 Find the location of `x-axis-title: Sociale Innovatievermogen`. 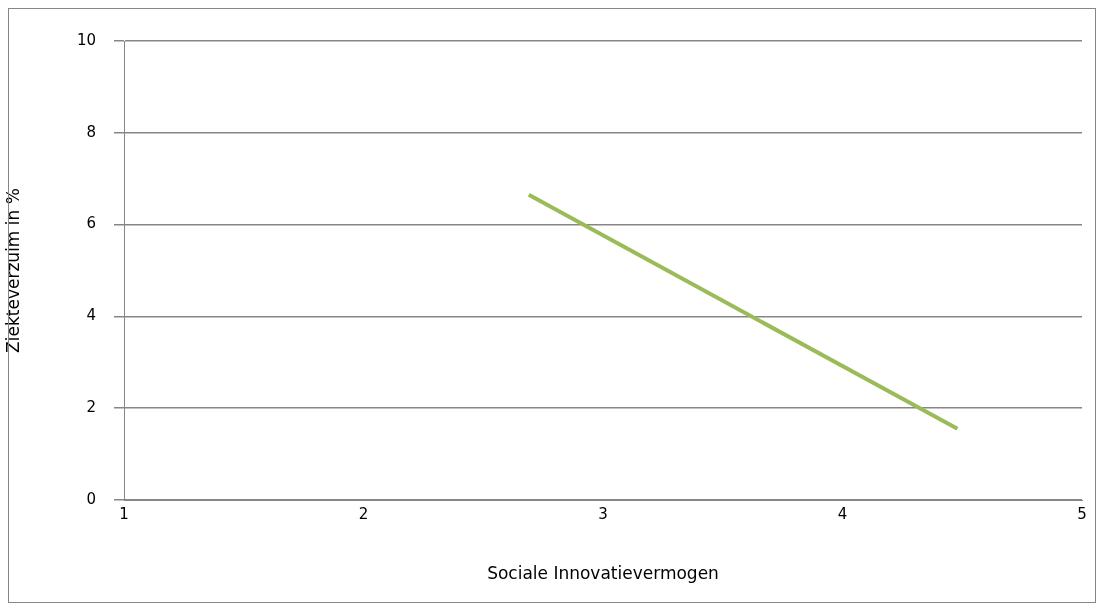

x-axis-title: Sociale Innovatievermogen is located at coordinates (603, 573).